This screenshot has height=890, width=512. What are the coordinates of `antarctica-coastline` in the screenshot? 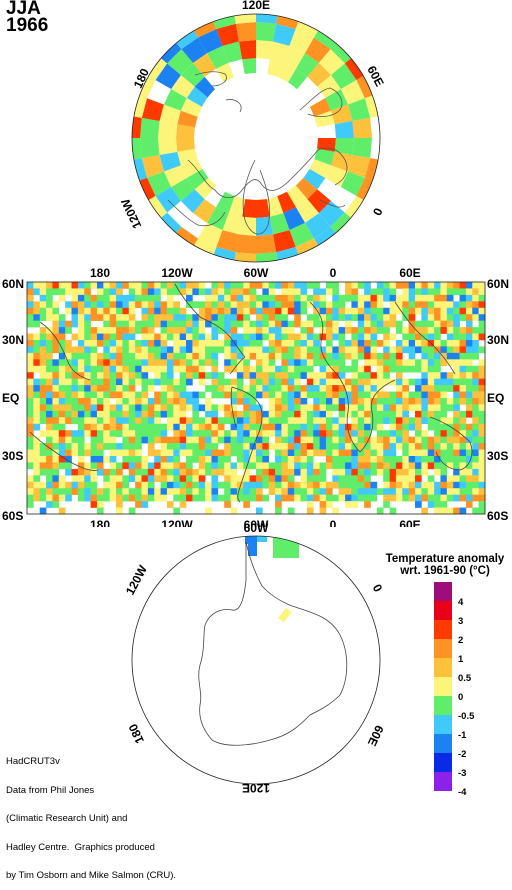 It's located at (273, 643).